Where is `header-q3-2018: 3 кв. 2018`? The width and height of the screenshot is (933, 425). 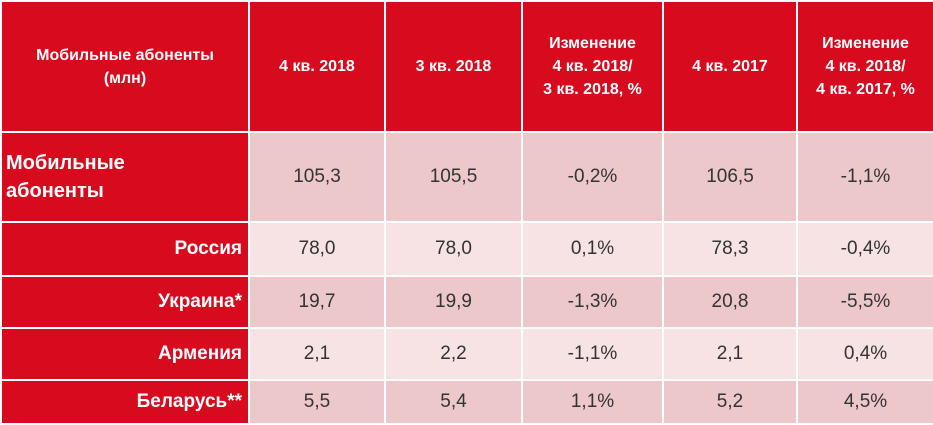
header-q3-2018: 3 кв. 2018 is located at coordinates (453, 66).